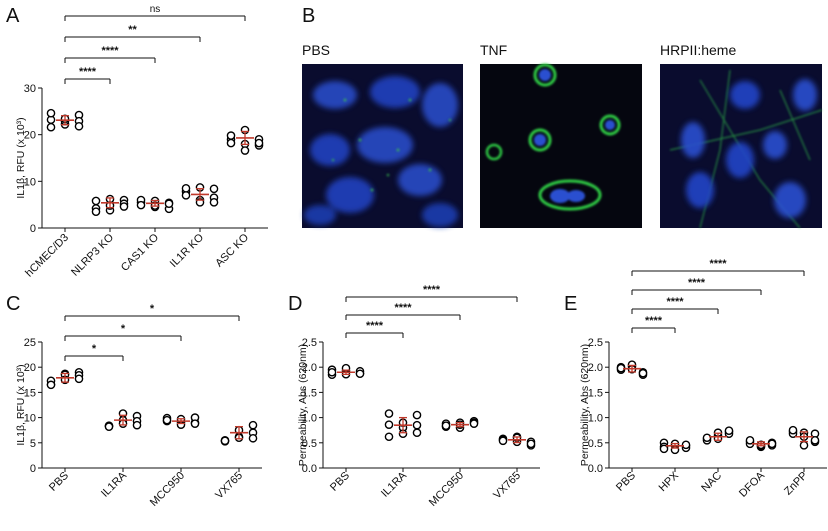  Describe the element at coordinates (711, 482) in the screenshot. I see `x-tick-label: NAC` at that location.